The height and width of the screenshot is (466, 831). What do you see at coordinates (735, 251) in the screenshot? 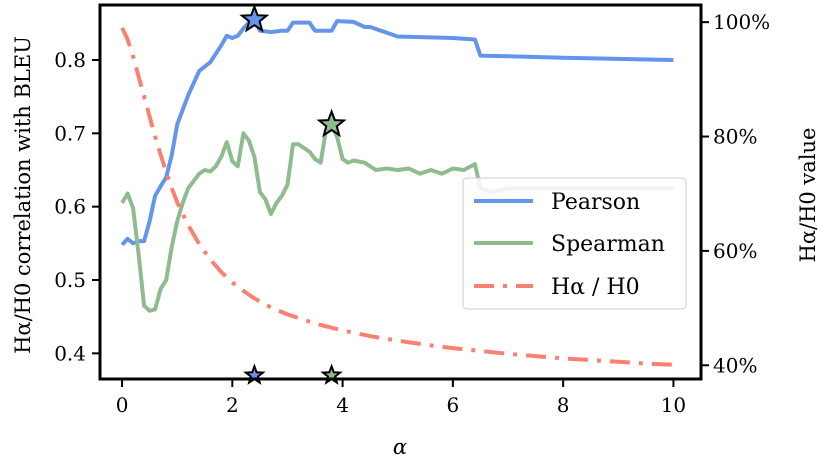
I see `y-tick-label-right: 60%` at bounding box center [735, 251].